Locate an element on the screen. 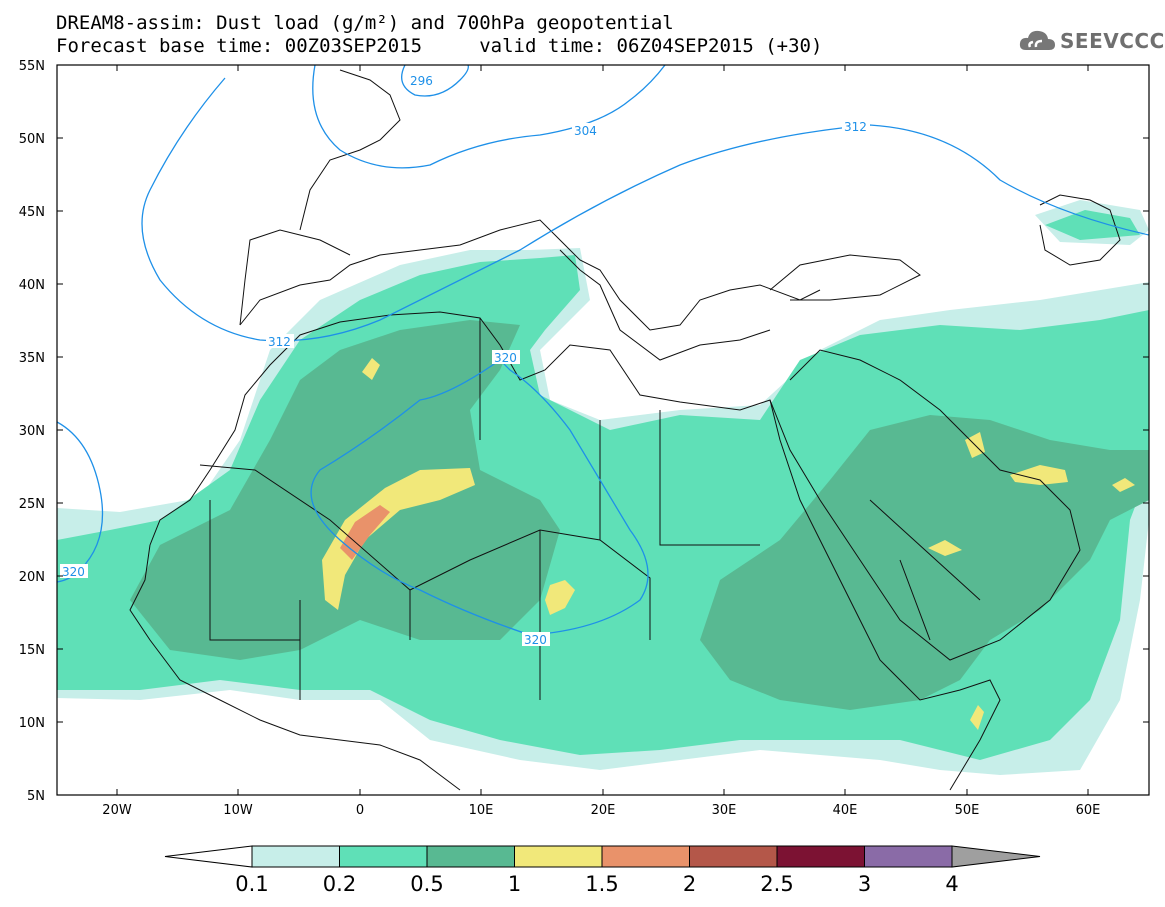 Image resolution: width=1165 pixels, height=907 pixels. lat-label-30n: 30N is located at coordinates (32, 431).